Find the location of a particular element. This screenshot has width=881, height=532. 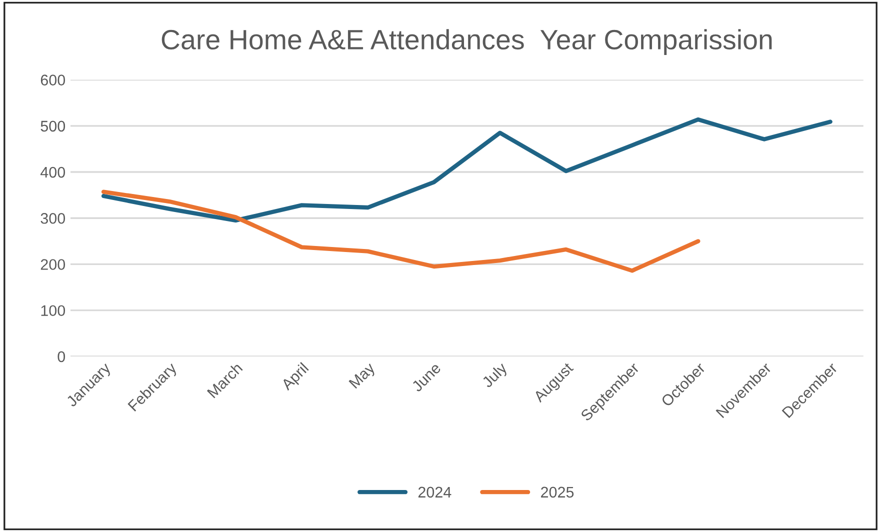

y-tick-label: 300 is located at coordinates (53, 218).